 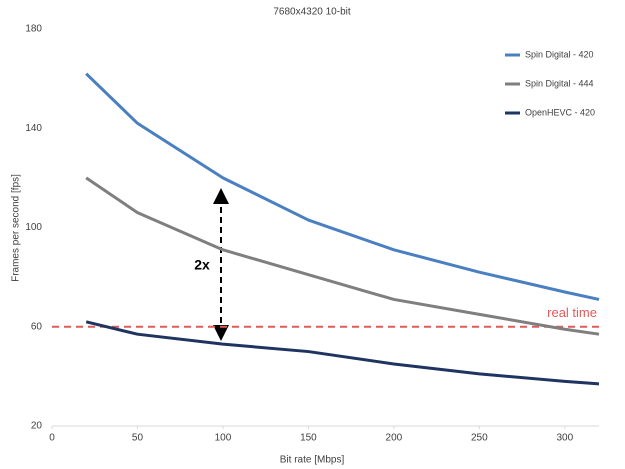 What do you see at coordinates (479, 438) in the screenshot?
I see `x-tick-label: 250` at bounding box center [479, 438].